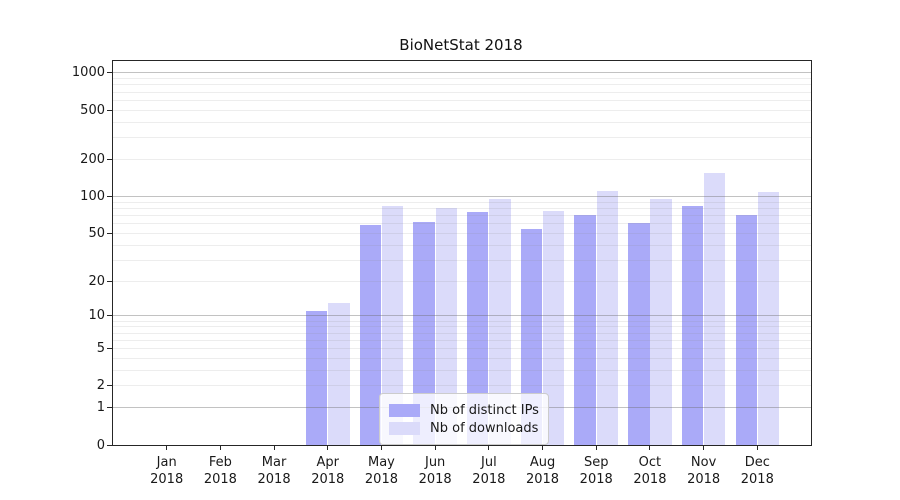  Describe the element at coordinates (166, 462) in the screenshot. I see `x-tick-month: Jan` at that location.